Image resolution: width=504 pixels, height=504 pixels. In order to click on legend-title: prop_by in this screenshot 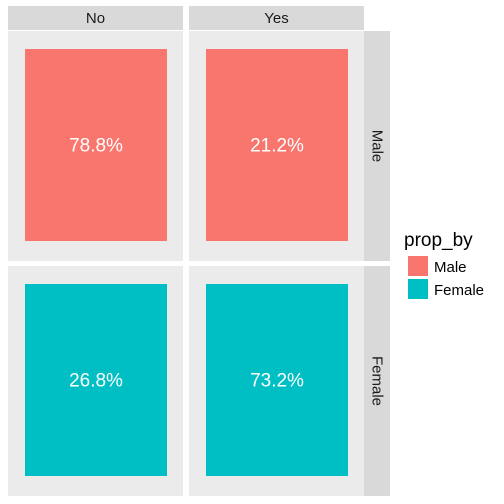, I will do `click(438, 240)`.